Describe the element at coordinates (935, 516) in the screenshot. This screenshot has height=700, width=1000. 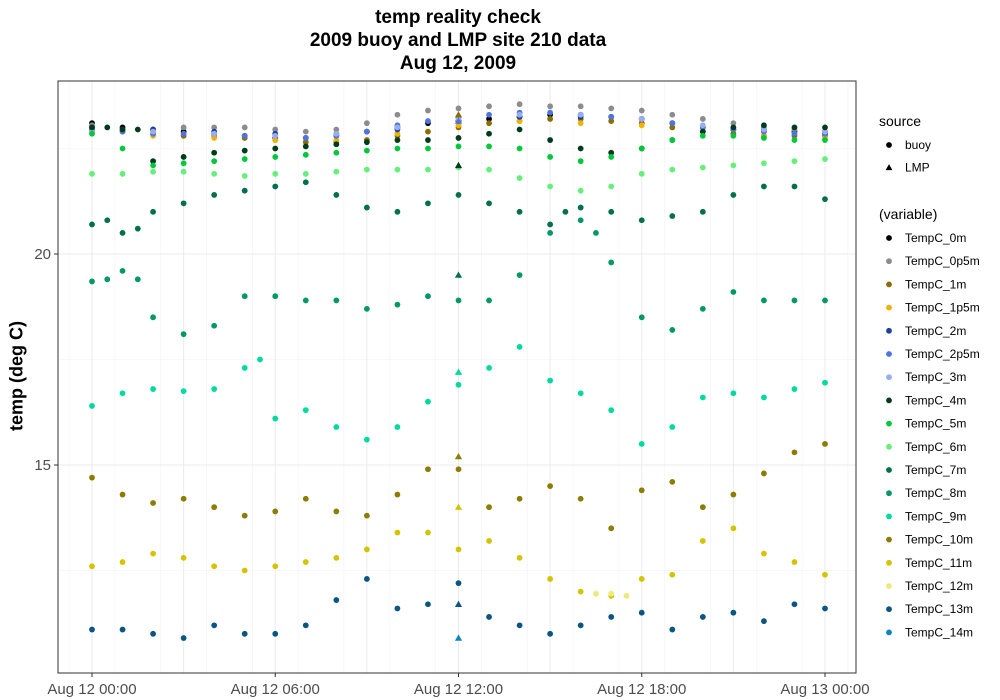
I see `legend-label-tempc-9m: TempC_9m` at that location.